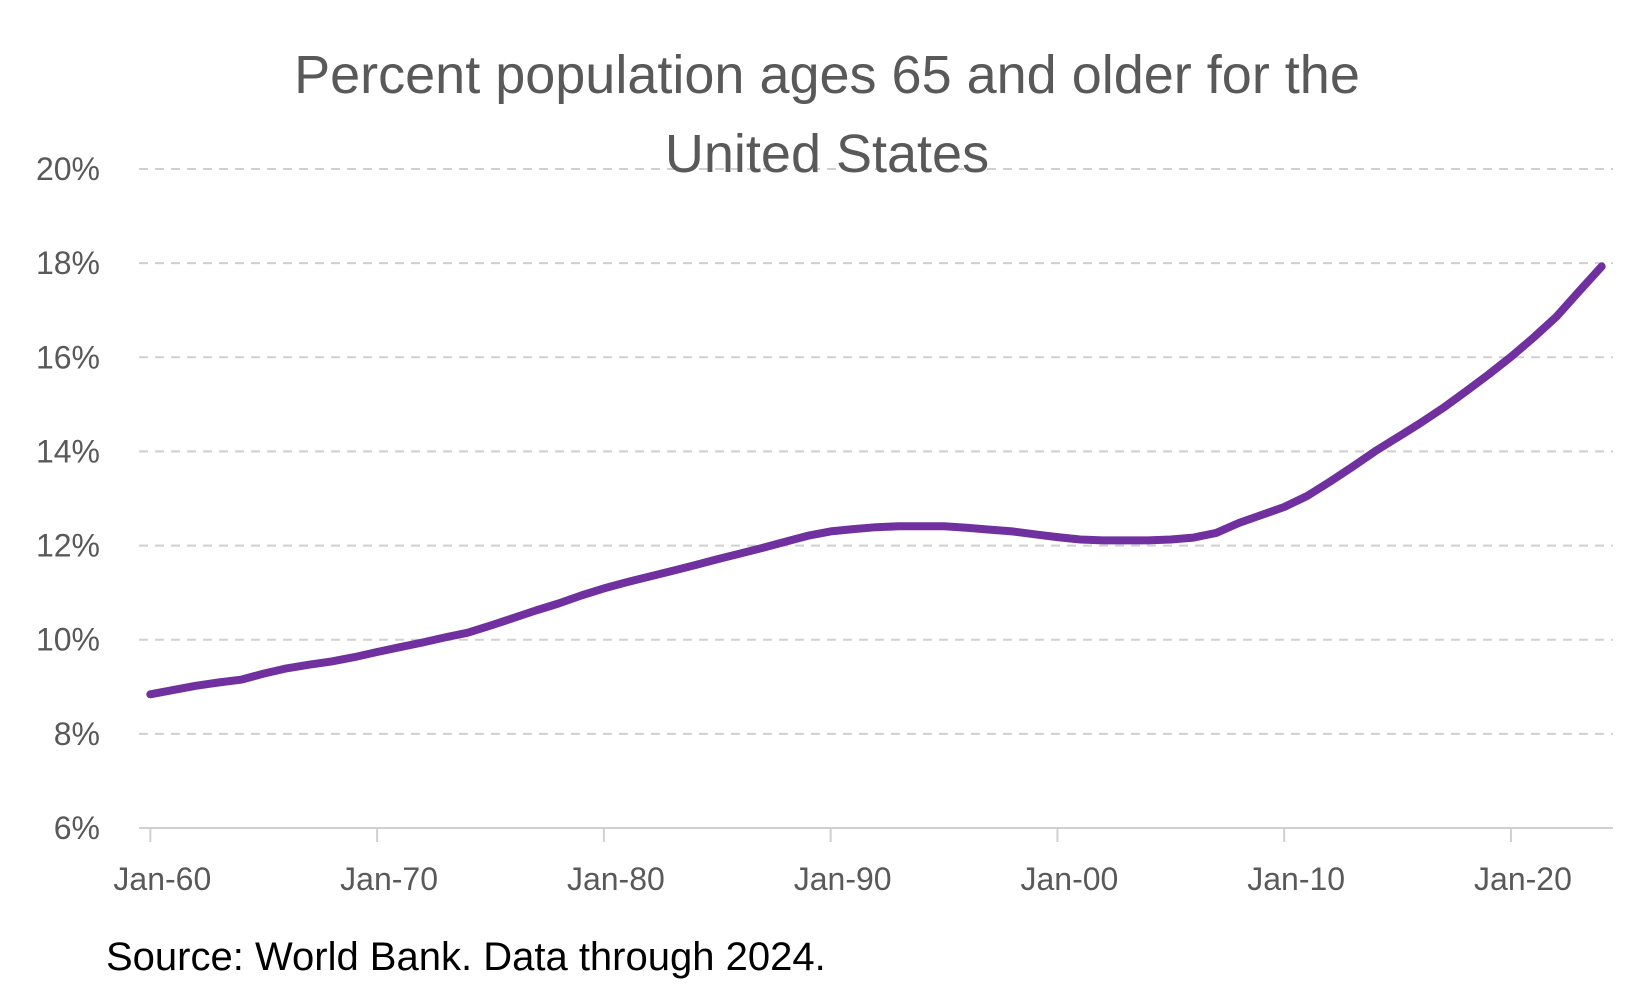 This screenshot has height=990, width=1649. Describe the element at coordinates (827, 154) in the screenshot. I see `chart-title-line-2: United States` at that location.